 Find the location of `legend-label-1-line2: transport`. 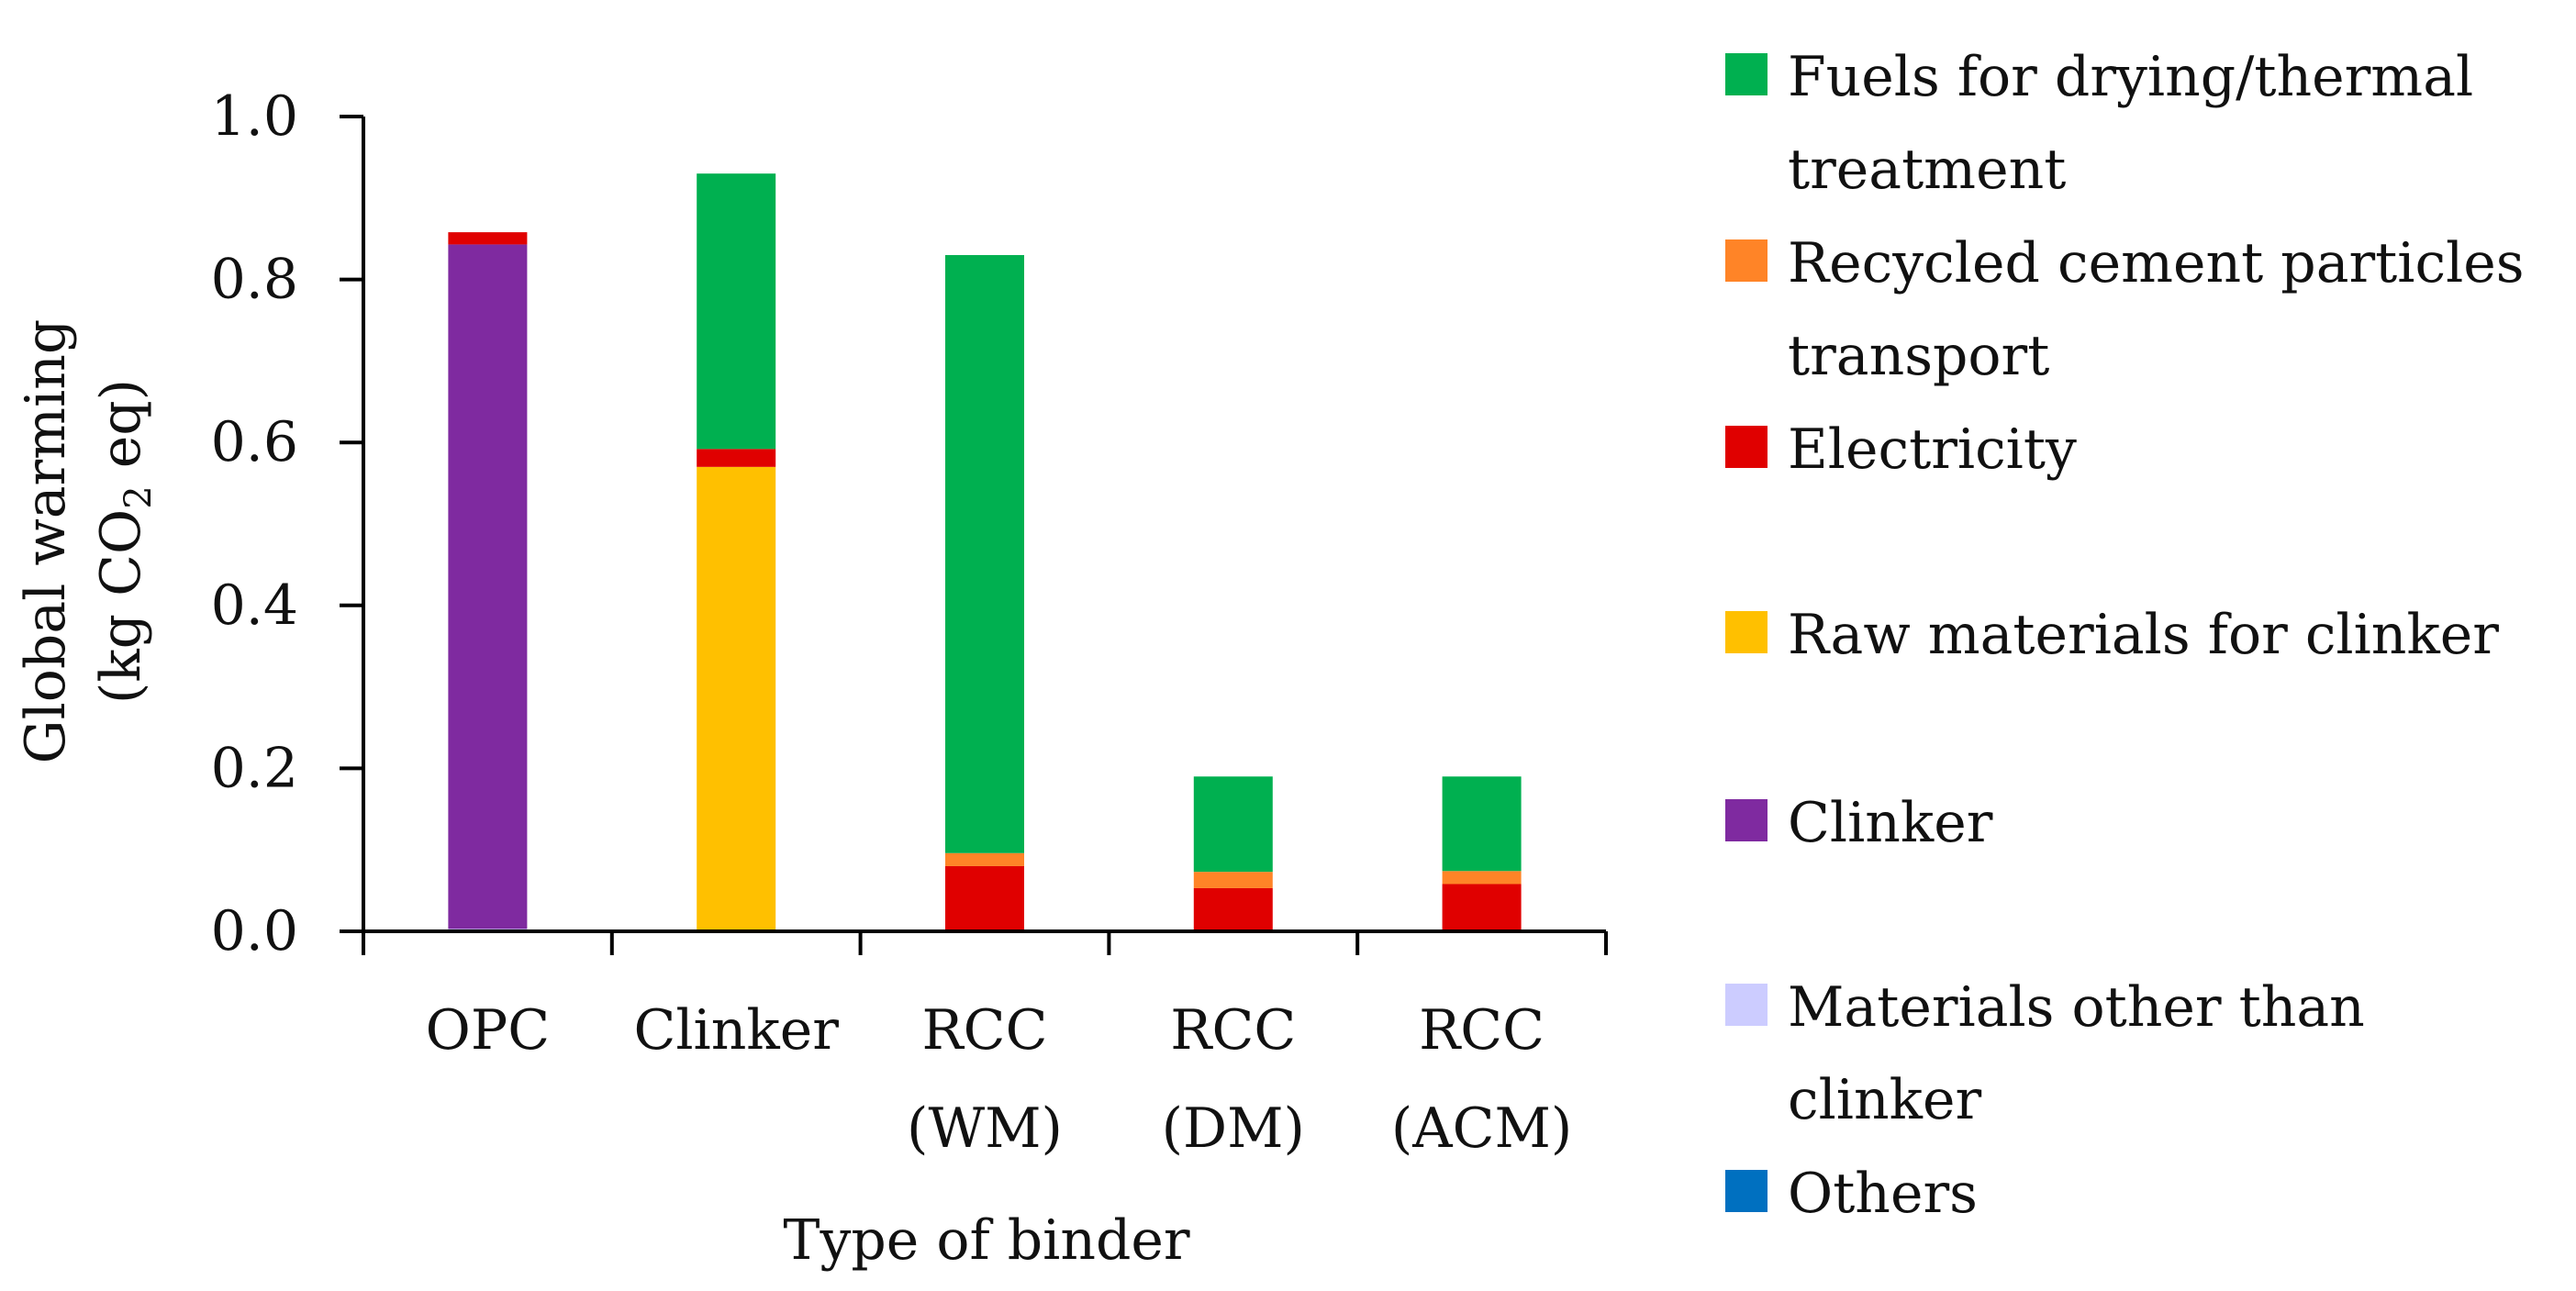

legend-label-1-line2: transport is located at coordinates (1918, 356).